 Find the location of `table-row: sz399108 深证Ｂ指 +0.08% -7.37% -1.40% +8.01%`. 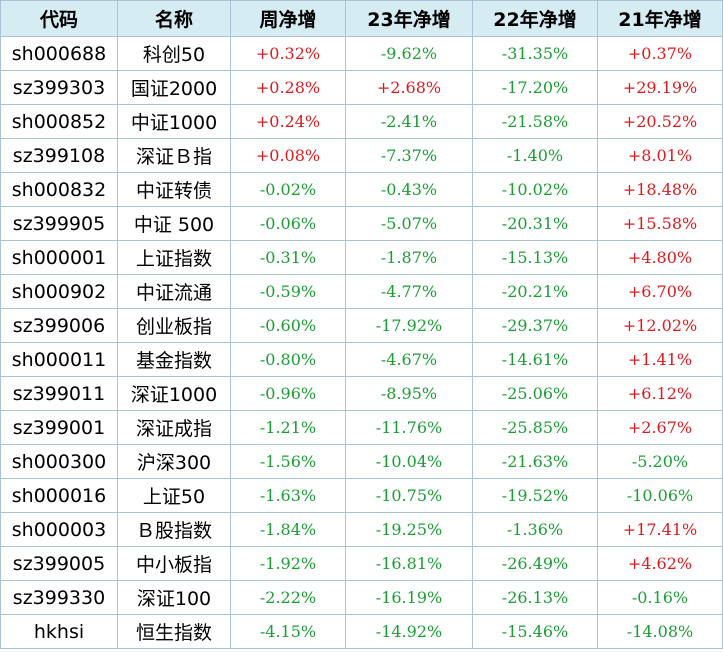

table-row: sz399108 深证Ｂ指 +0.08% -7.37% -1.40% +8.01% is located at coordinates (361, 155).